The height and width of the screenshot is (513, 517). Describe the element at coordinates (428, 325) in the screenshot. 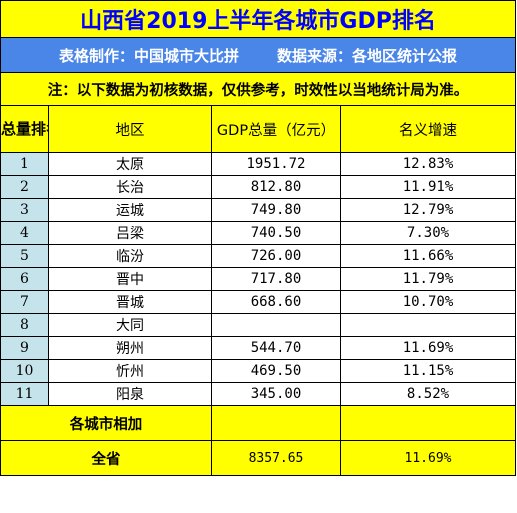

I see `cell-growth` at that location.